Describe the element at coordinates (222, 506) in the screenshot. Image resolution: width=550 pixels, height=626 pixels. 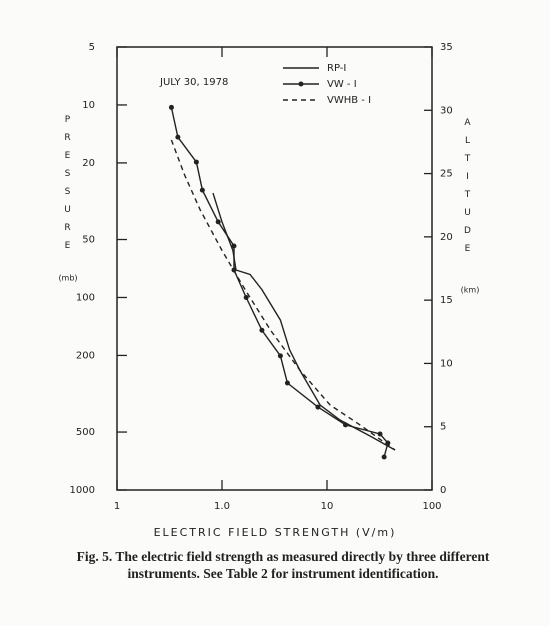
I see `x-tick-label: 1.0` at that location.